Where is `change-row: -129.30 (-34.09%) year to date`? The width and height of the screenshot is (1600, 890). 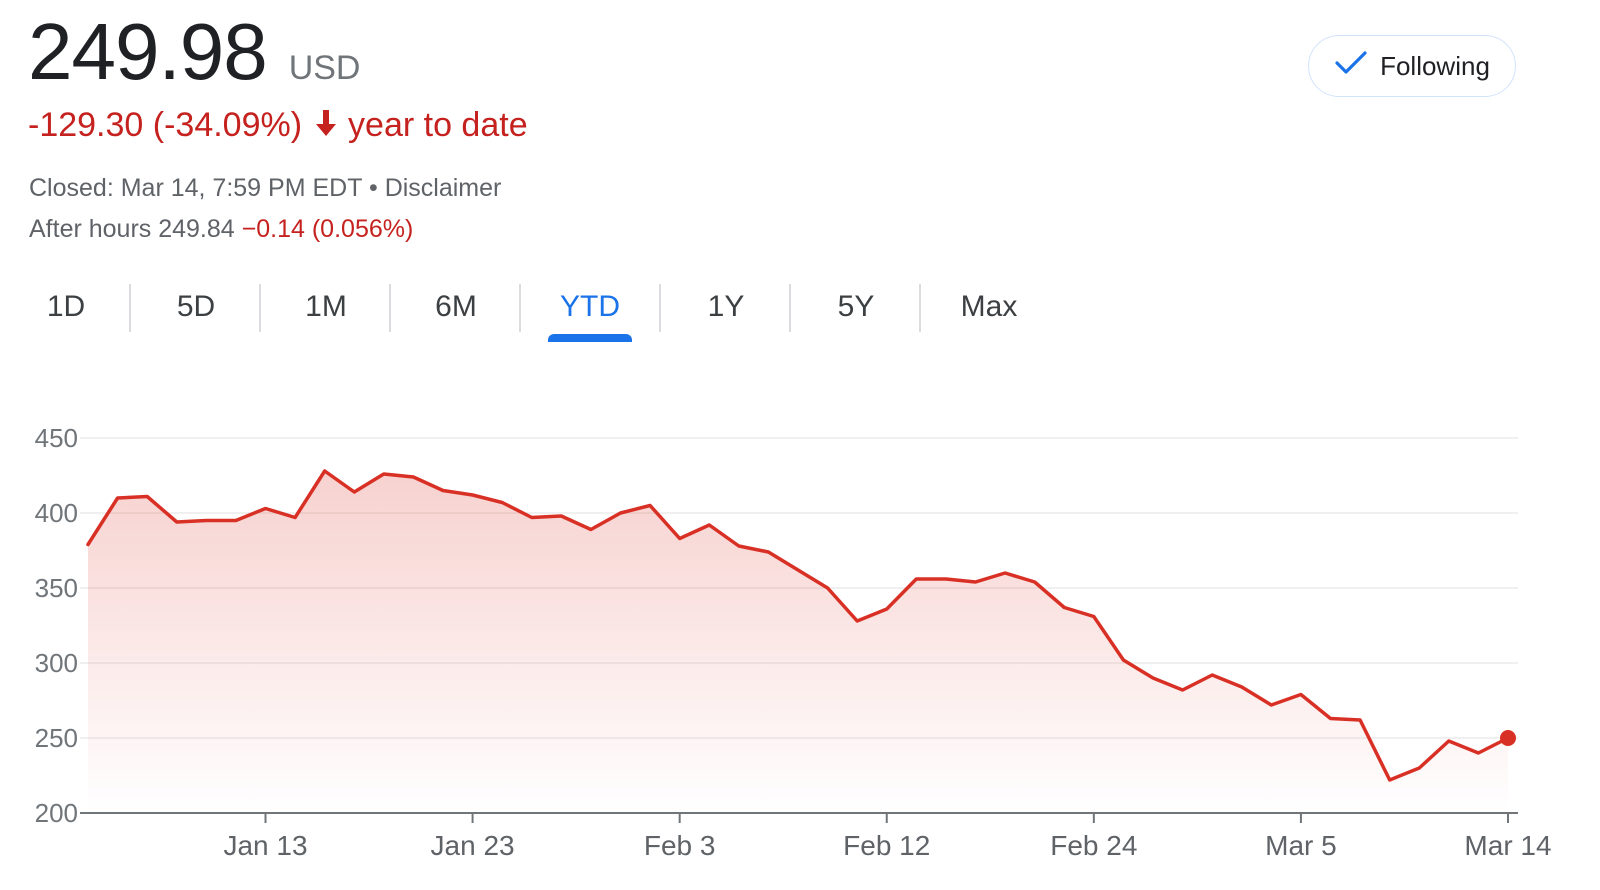 change-row: -129.30 (-34.09%) year to date is located at coordinates (278, 125).